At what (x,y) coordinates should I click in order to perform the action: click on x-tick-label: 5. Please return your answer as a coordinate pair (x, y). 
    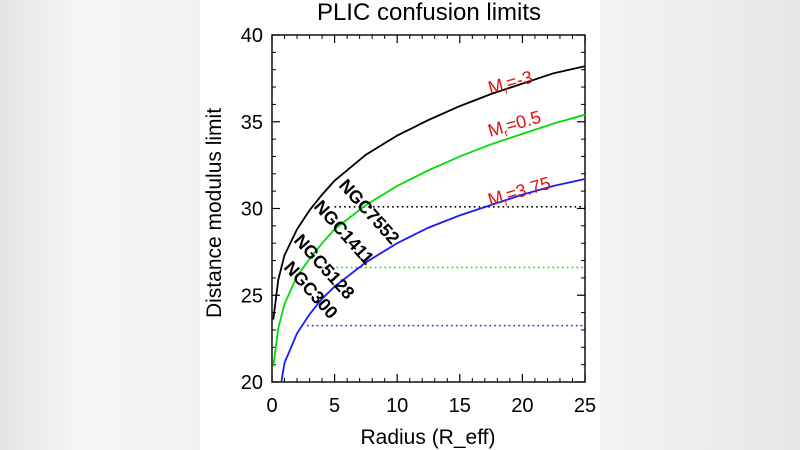
    Looking at the image, I should click on (334, 406).